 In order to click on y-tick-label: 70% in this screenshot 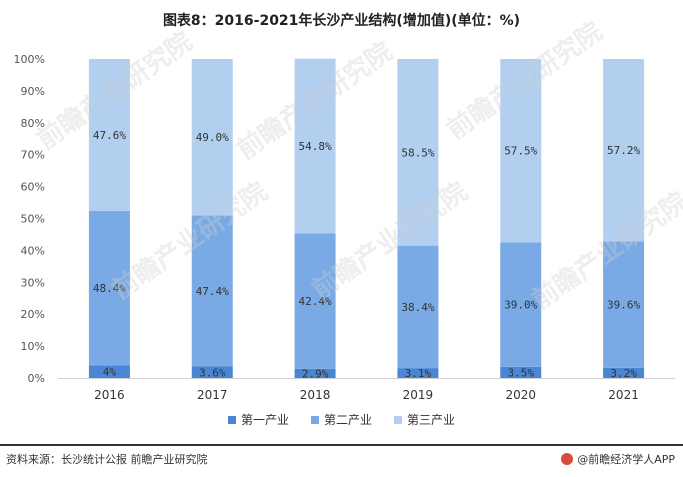, I will do `click(33, 155)`.